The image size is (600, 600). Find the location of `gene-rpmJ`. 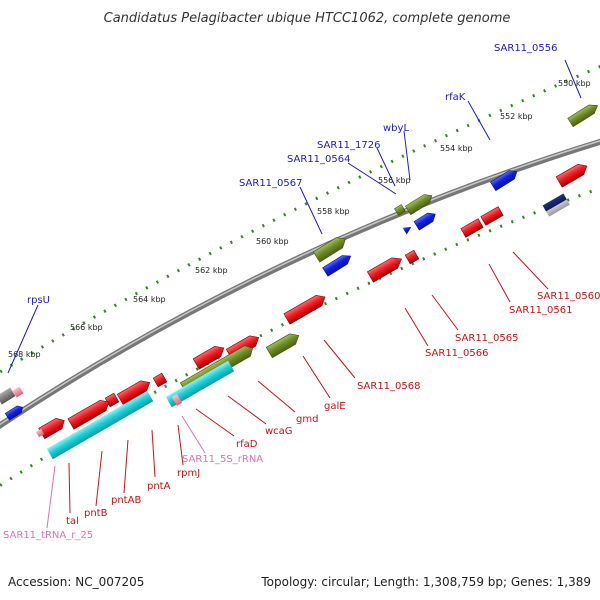

gene-rpmJ is located at coordinates (160, 380).